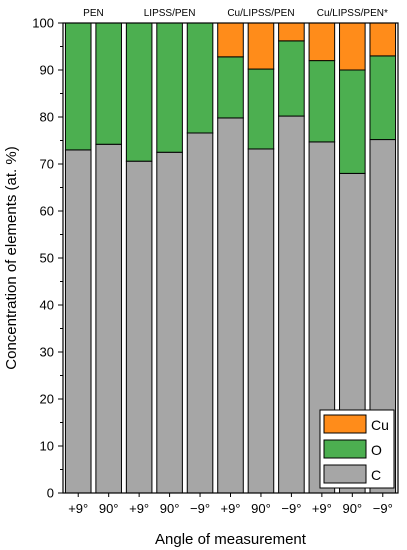  I want to click on group-labels: PEN LIPSS/PEN Cu/LIPSS/PEN Cu/LIPSS/PEN*, so click(235, 13).